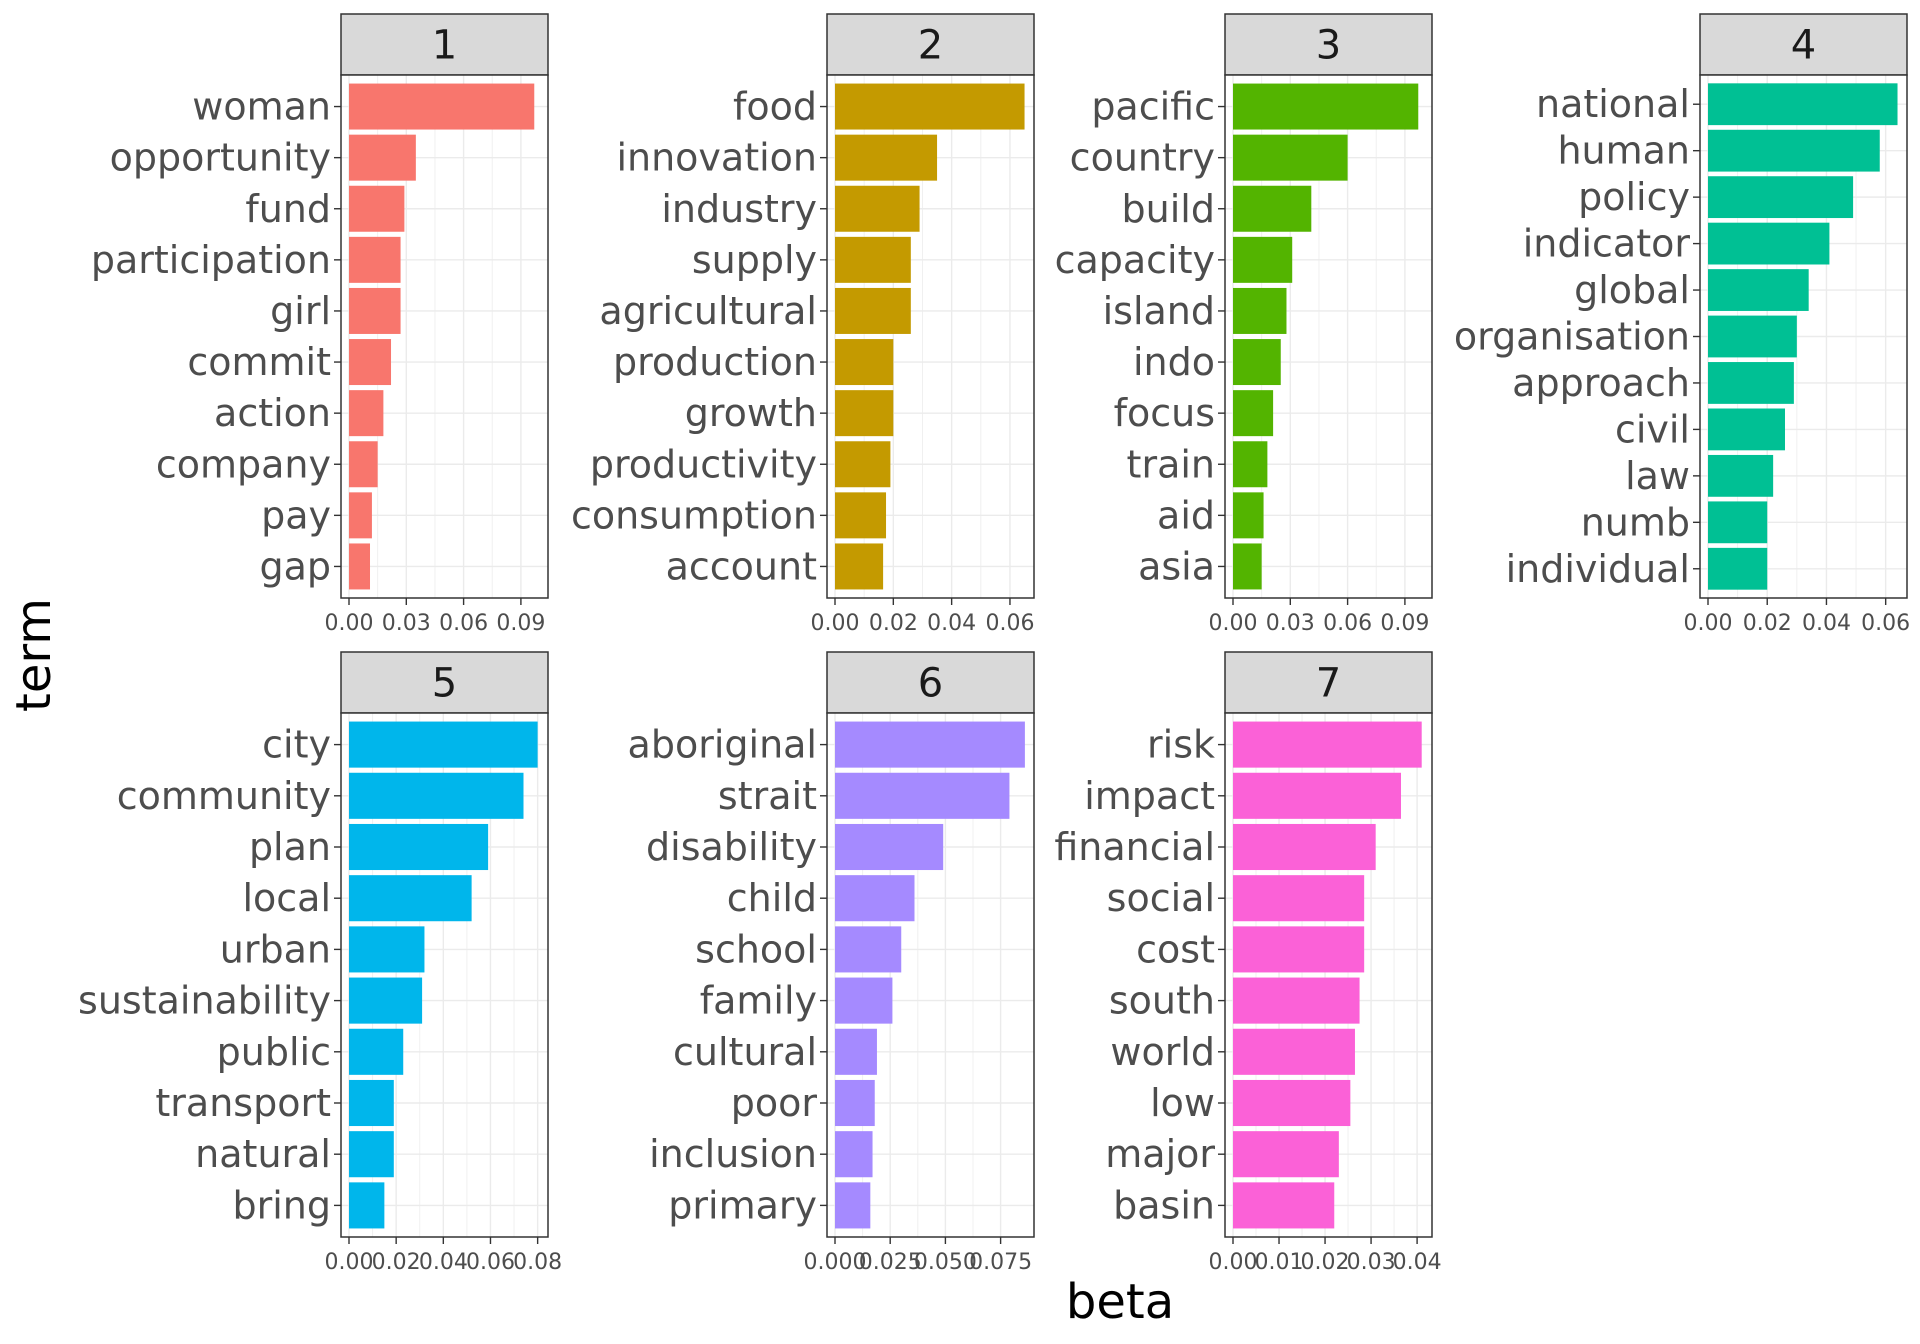 Image resolution: width=1920 pixels, height=1344 pixels. I want to click on term-label: low, so click(1182, 1103).